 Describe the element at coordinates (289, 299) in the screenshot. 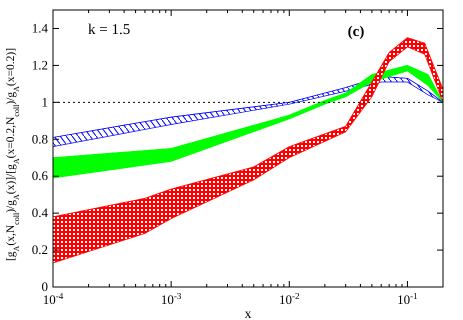

I see `x-tick-label: 10$^{-2}$` at that location.